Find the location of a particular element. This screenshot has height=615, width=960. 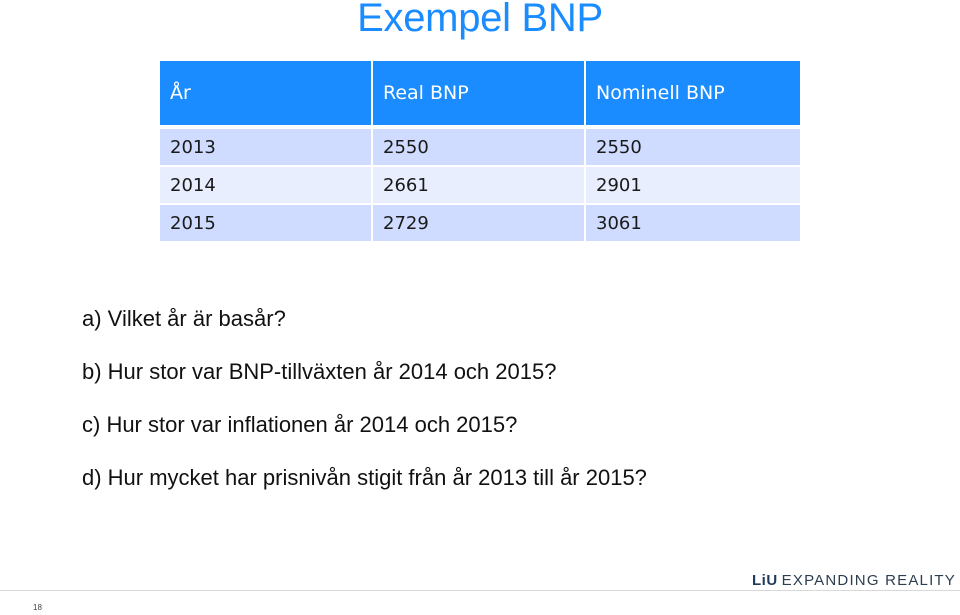

logo-brand: LiU is located at coordinates (765, 580).